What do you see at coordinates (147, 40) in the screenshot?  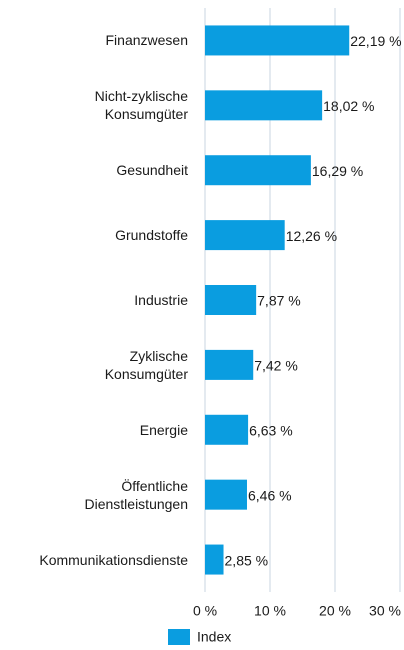 I see `y-tick-label: Finanzwesen` at bounding box center [147, 40].